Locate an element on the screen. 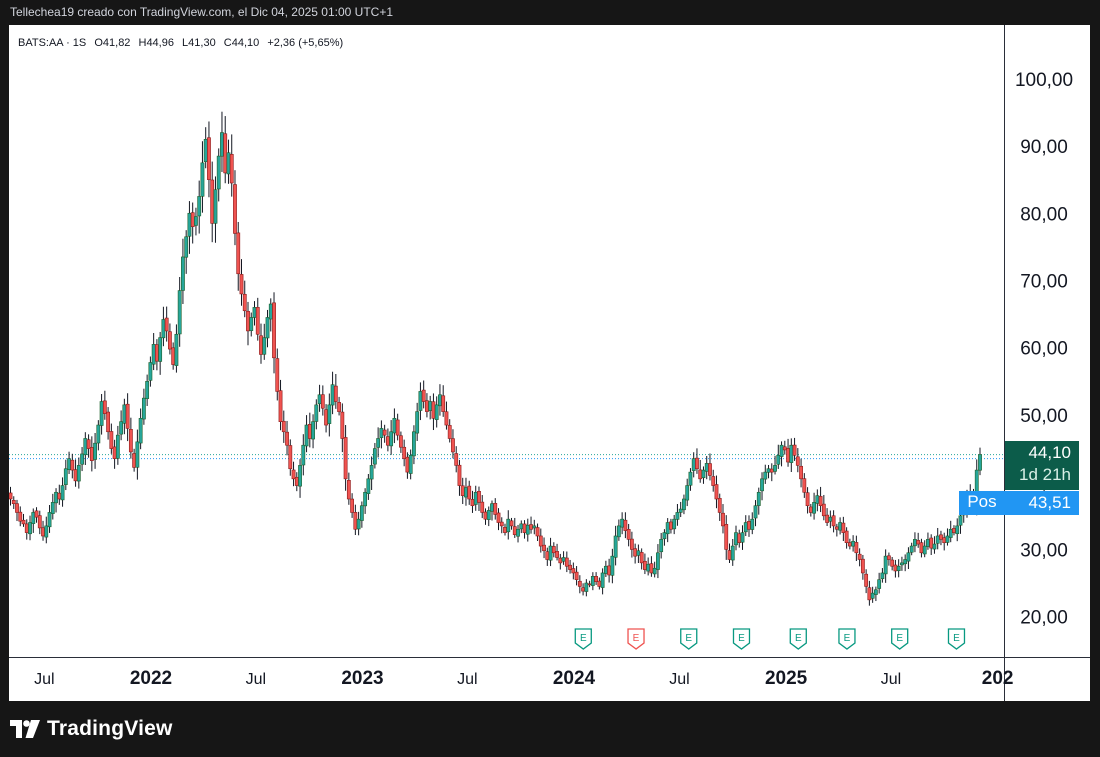 This screenshot has height=757, width=1100. y-tick-label: 80,00 is located at coordinates (1044, 214).